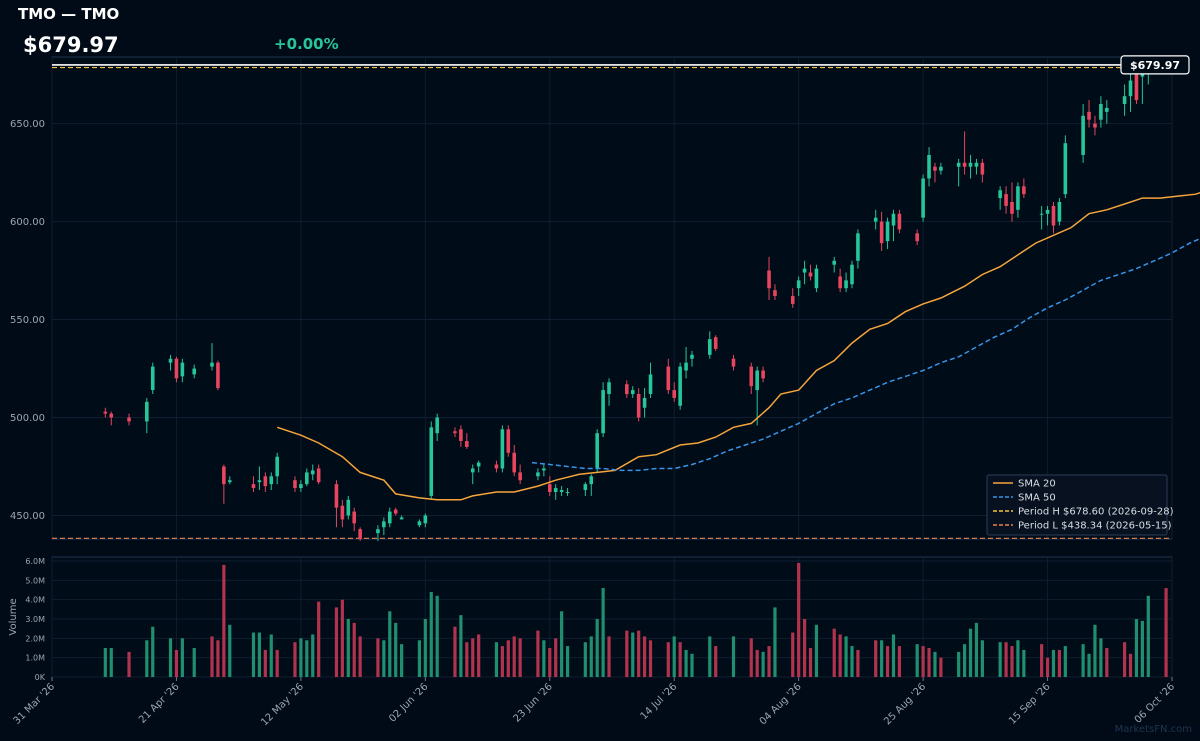 The image size is (1200, 741). Describe the element at coordinates (635, 619) in the screenshot. I see `volume-bars` at that location.